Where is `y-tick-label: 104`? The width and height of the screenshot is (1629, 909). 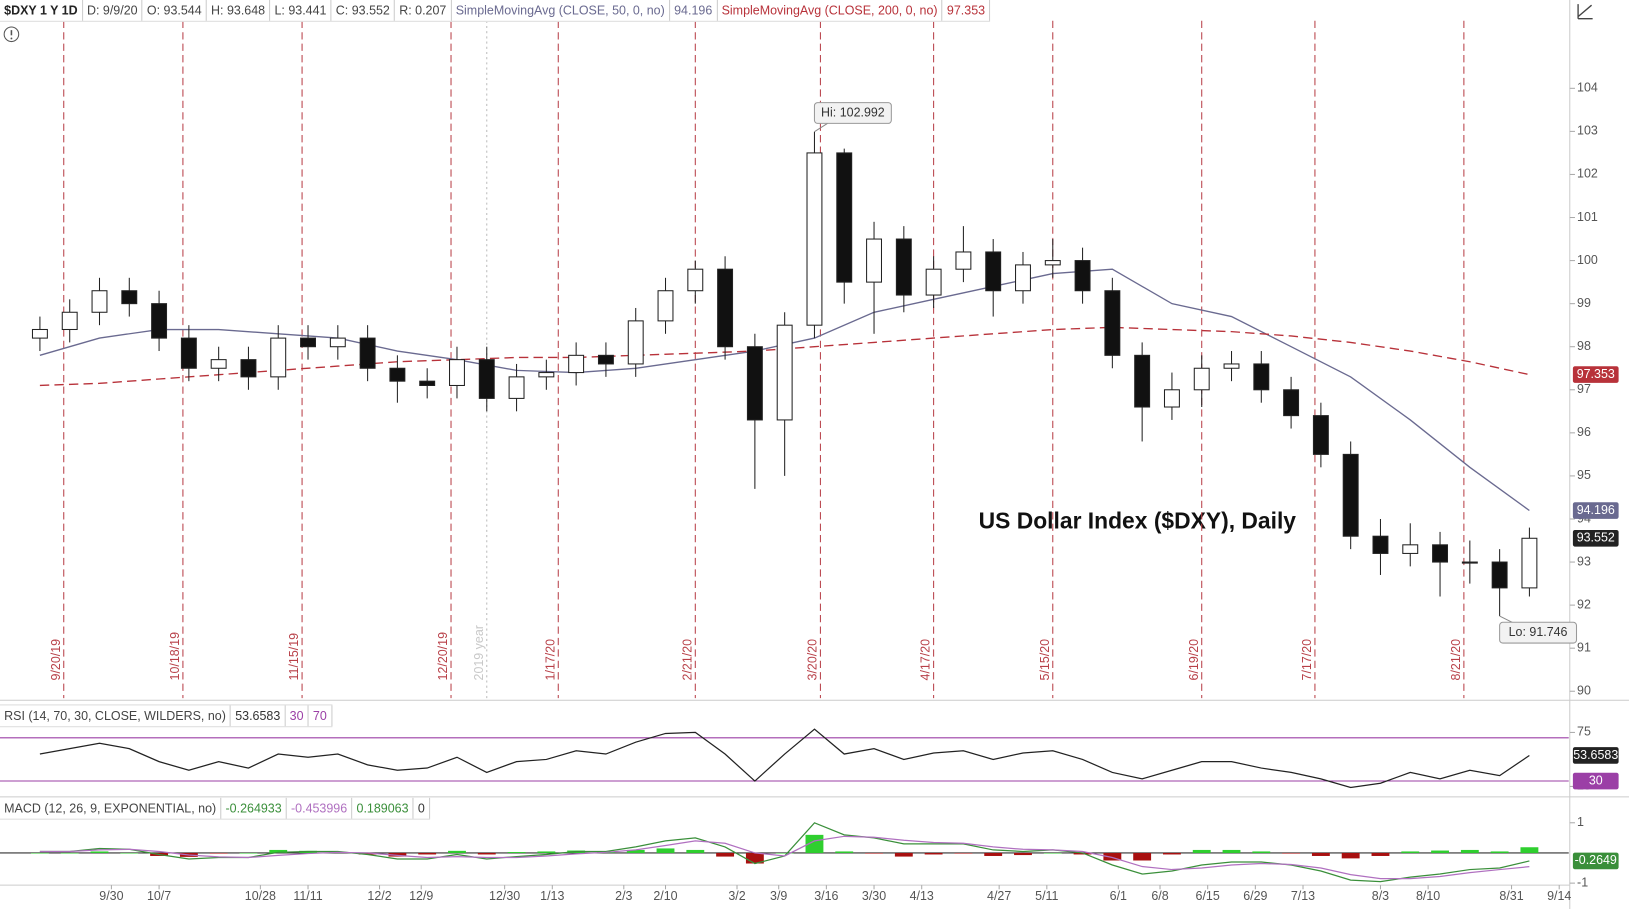 y-tick-label: 104 is located at coordinates (1587, 88).